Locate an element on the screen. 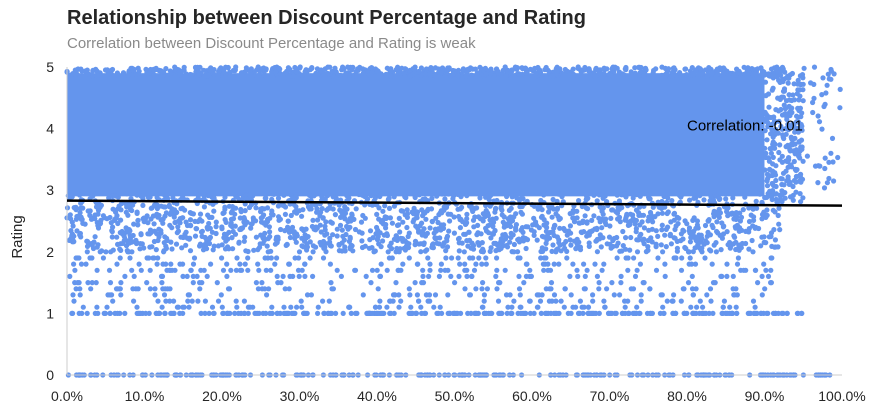 This screenshot has height=413, width=878. y-tick-label: 4 is located at coordinates (50, 129).